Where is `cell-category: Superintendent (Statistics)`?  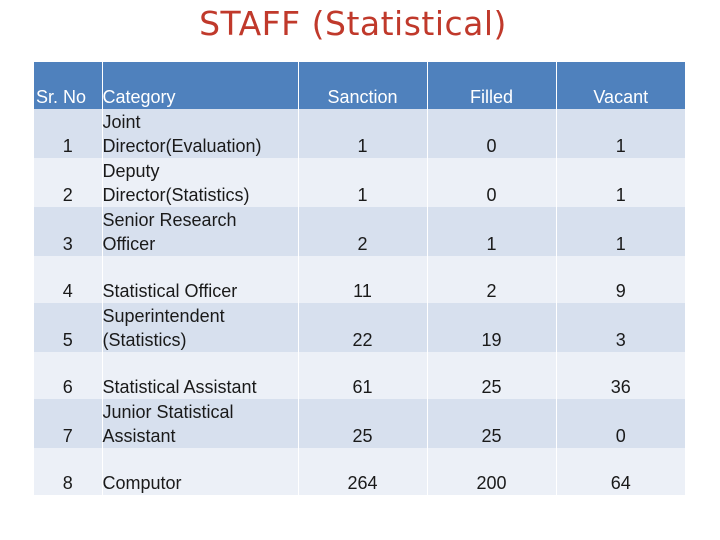 cell-category: Superintendent (Statistics) is located at coordinates (200, 327).